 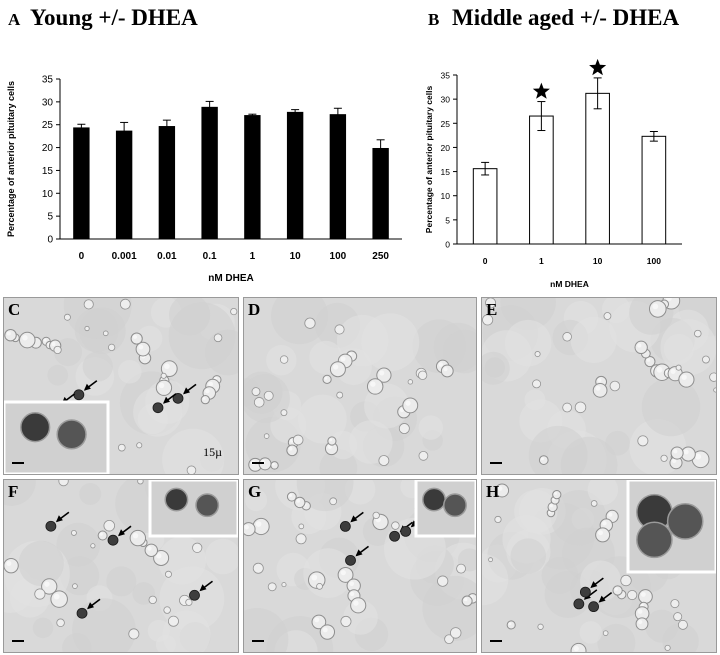 I want to click on micrograph-f: F, so click(x=121, y=566).